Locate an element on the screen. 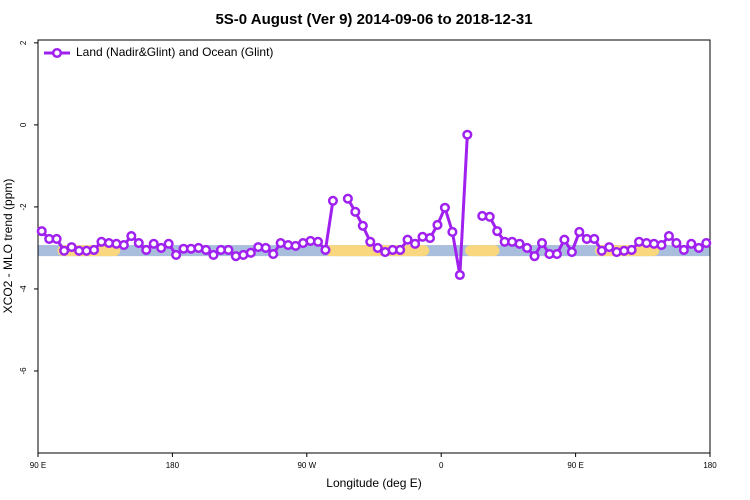 This screenshot has height=500, width=750. y-tick-label: 0 is located at coordinates (23, 124).